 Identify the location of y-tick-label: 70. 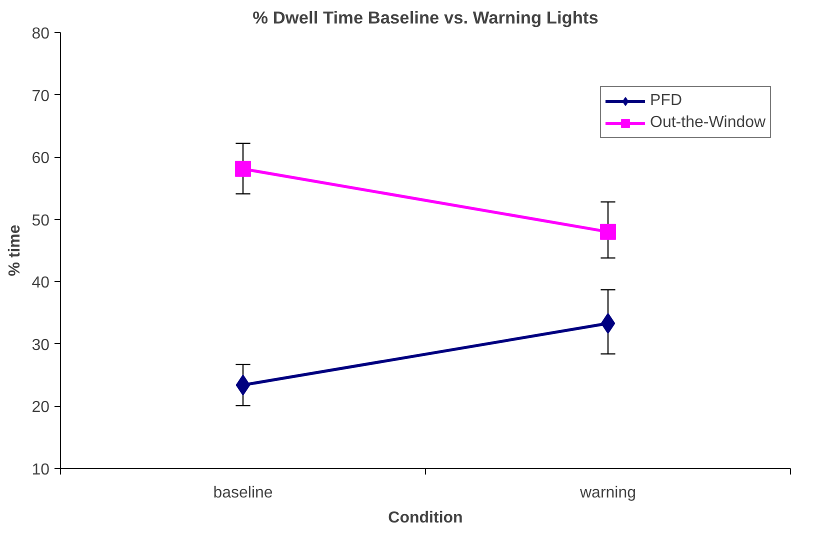
(41, 96).